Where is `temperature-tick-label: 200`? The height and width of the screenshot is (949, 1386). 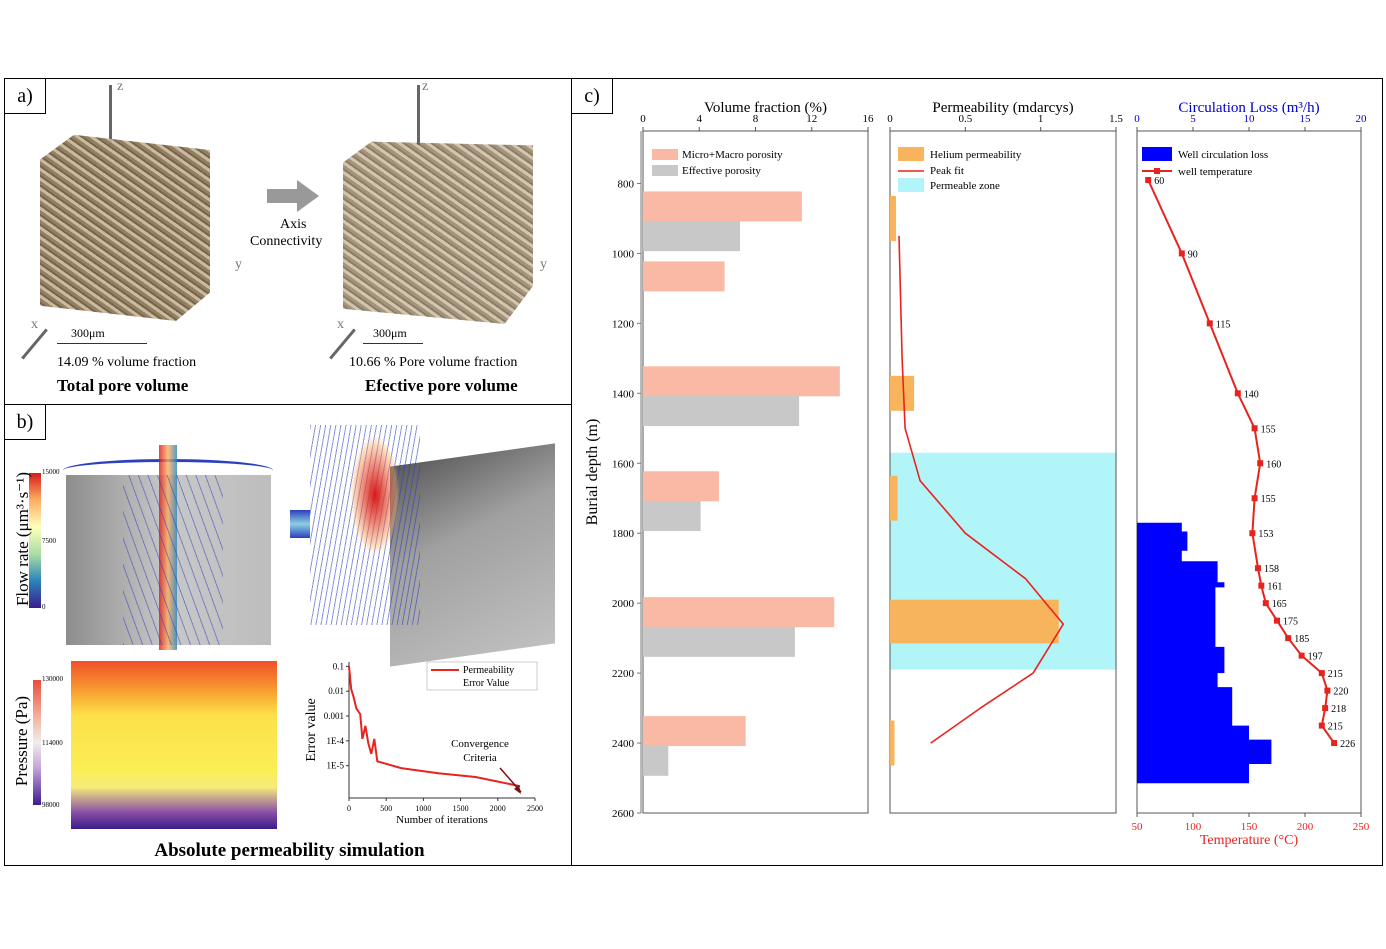 temperature-tick-label: 200 is located at coordinates (1305, 827).